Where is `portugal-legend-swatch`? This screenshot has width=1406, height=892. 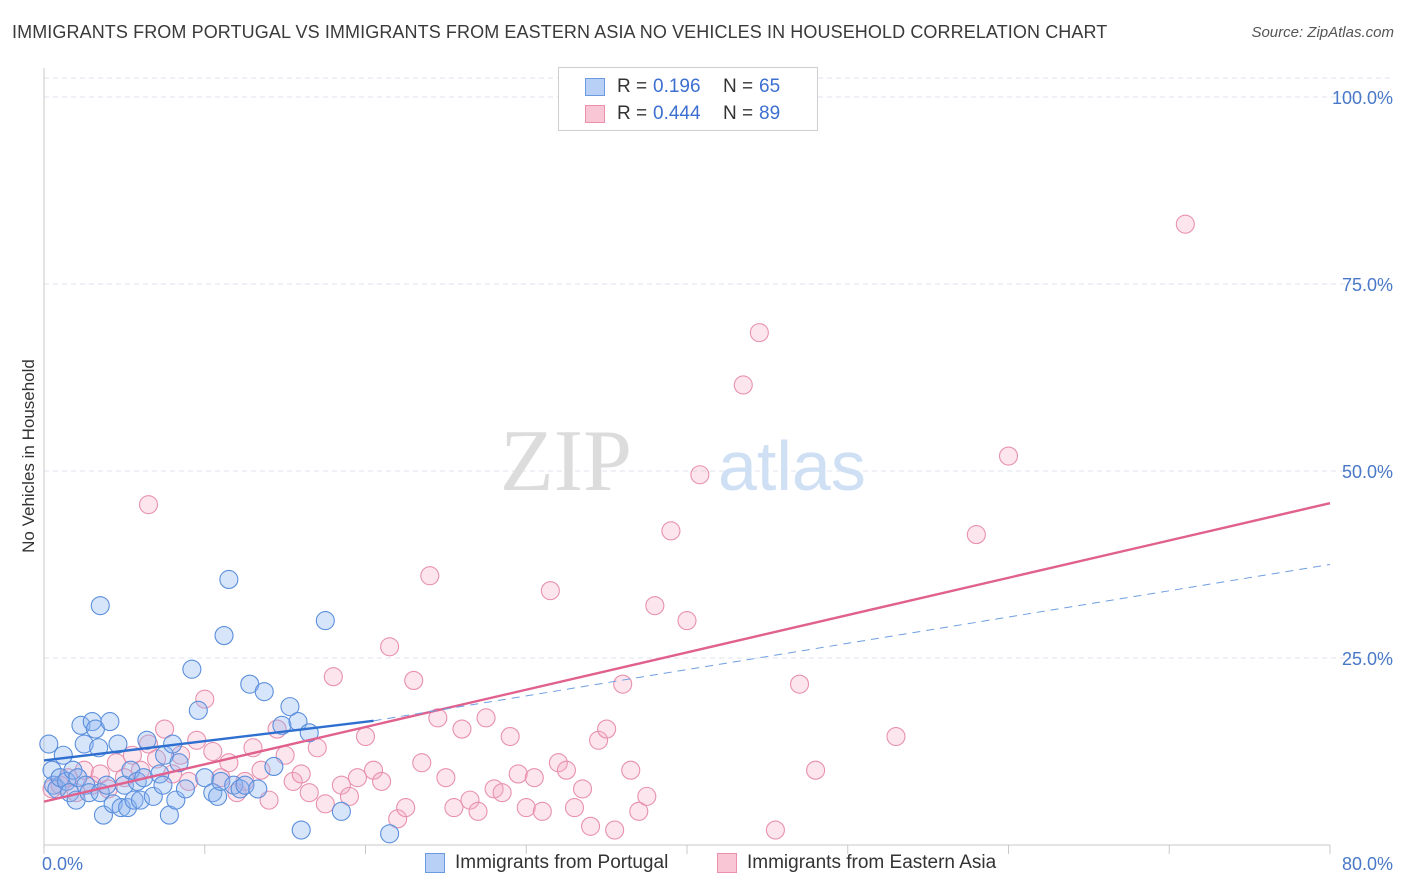 portugal-legend-swatch is located at coordinates (435, 863).